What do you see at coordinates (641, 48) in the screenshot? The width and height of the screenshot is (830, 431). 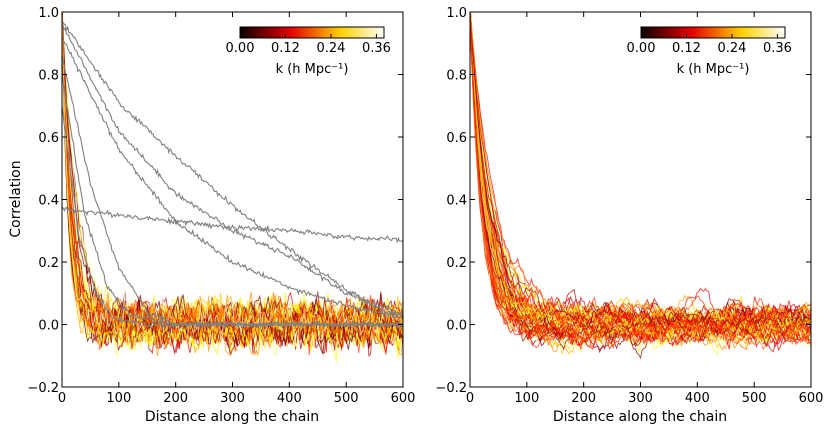 I see `right-colorbar-tick-label: 0.00` at bounding box center [641, 48].